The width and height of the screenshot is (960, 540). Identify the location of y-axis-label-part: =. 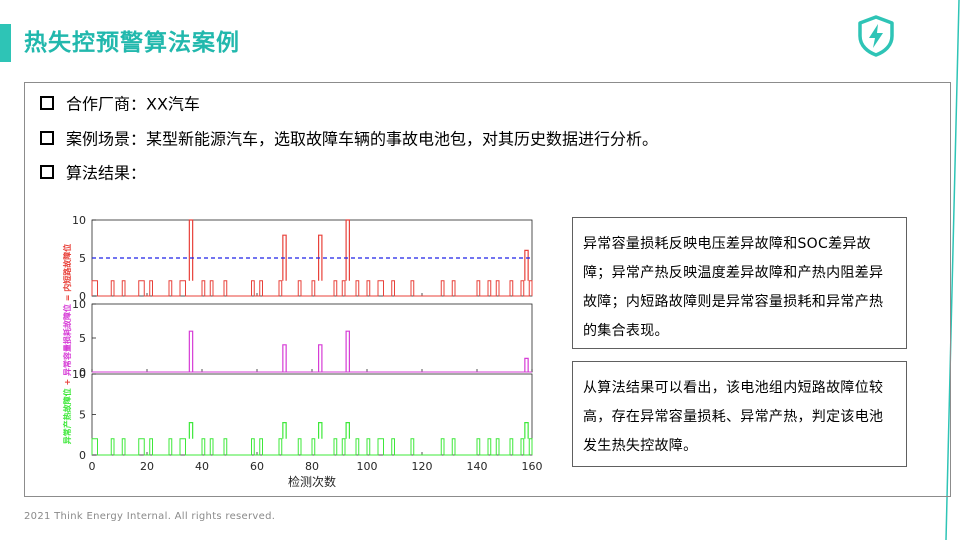
(67, 298).